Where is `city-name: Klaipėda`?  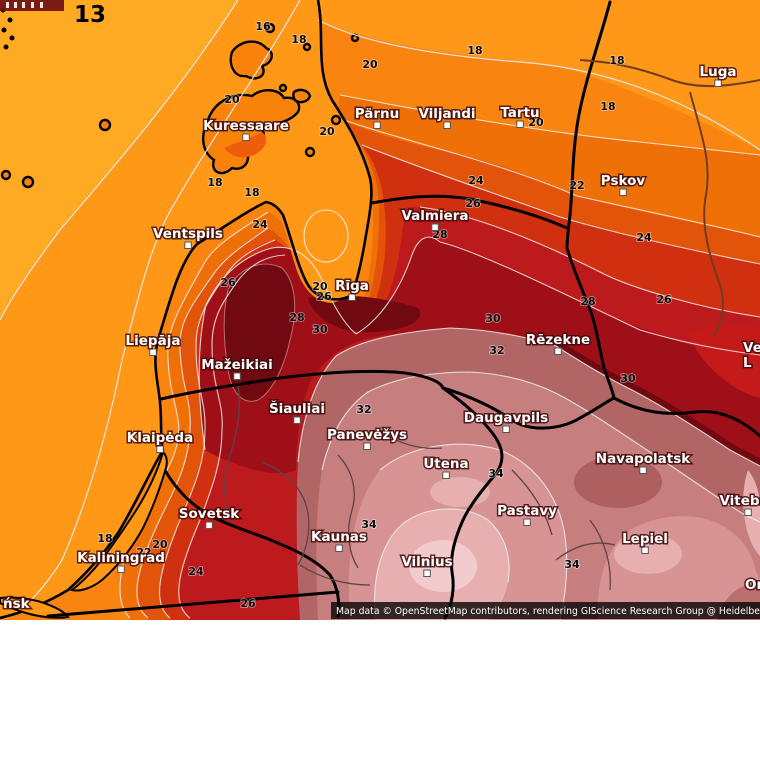
city-name: Klaipėda is located at coordinates (160, 438).